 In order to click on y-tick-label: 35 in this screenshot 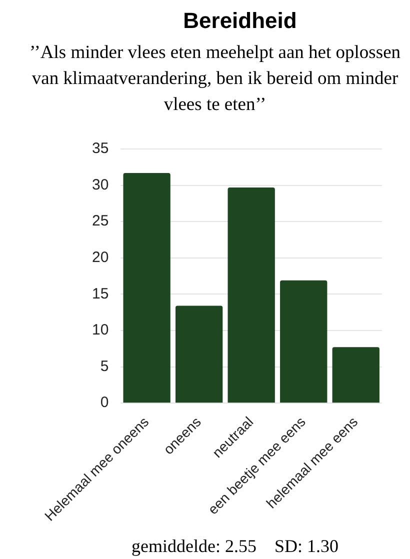, I will do `click(100, 149)`.